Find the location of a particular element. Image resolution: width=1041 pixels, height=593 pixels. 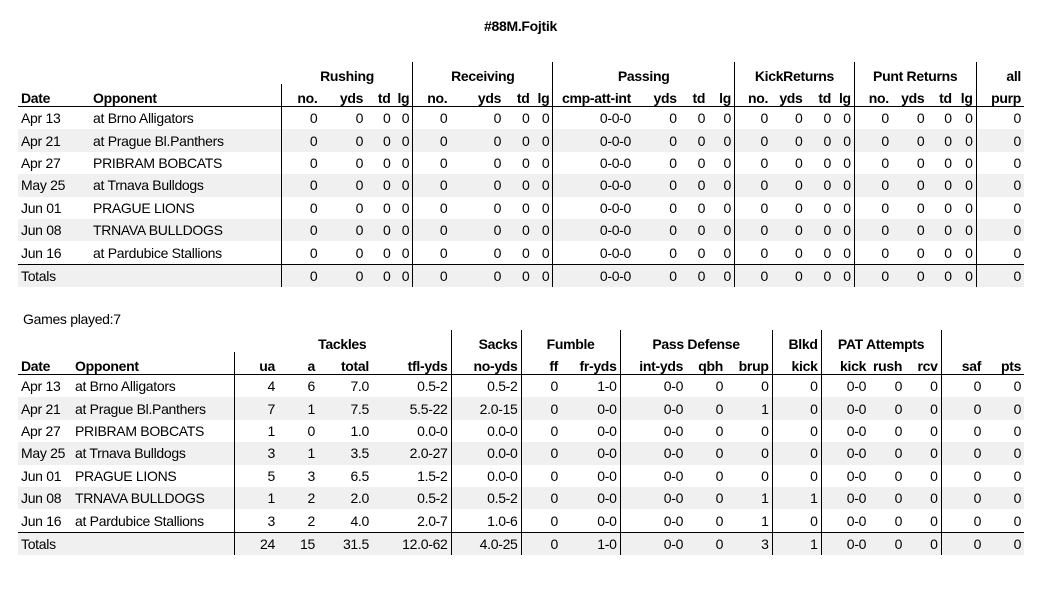

column-header: no. is located at coordinates (431, 95).